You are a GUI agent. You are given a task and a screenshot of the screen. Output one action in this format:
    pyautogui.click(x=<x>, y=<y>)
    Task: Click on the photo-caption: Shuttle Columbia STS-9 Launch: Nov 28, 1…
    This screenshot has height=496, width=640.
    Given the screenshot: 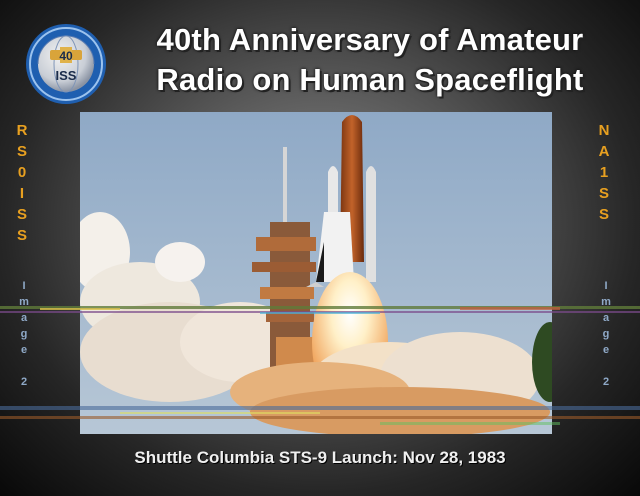 What is the action you would take?
    pyautogui.click(x=320, y=457)
    